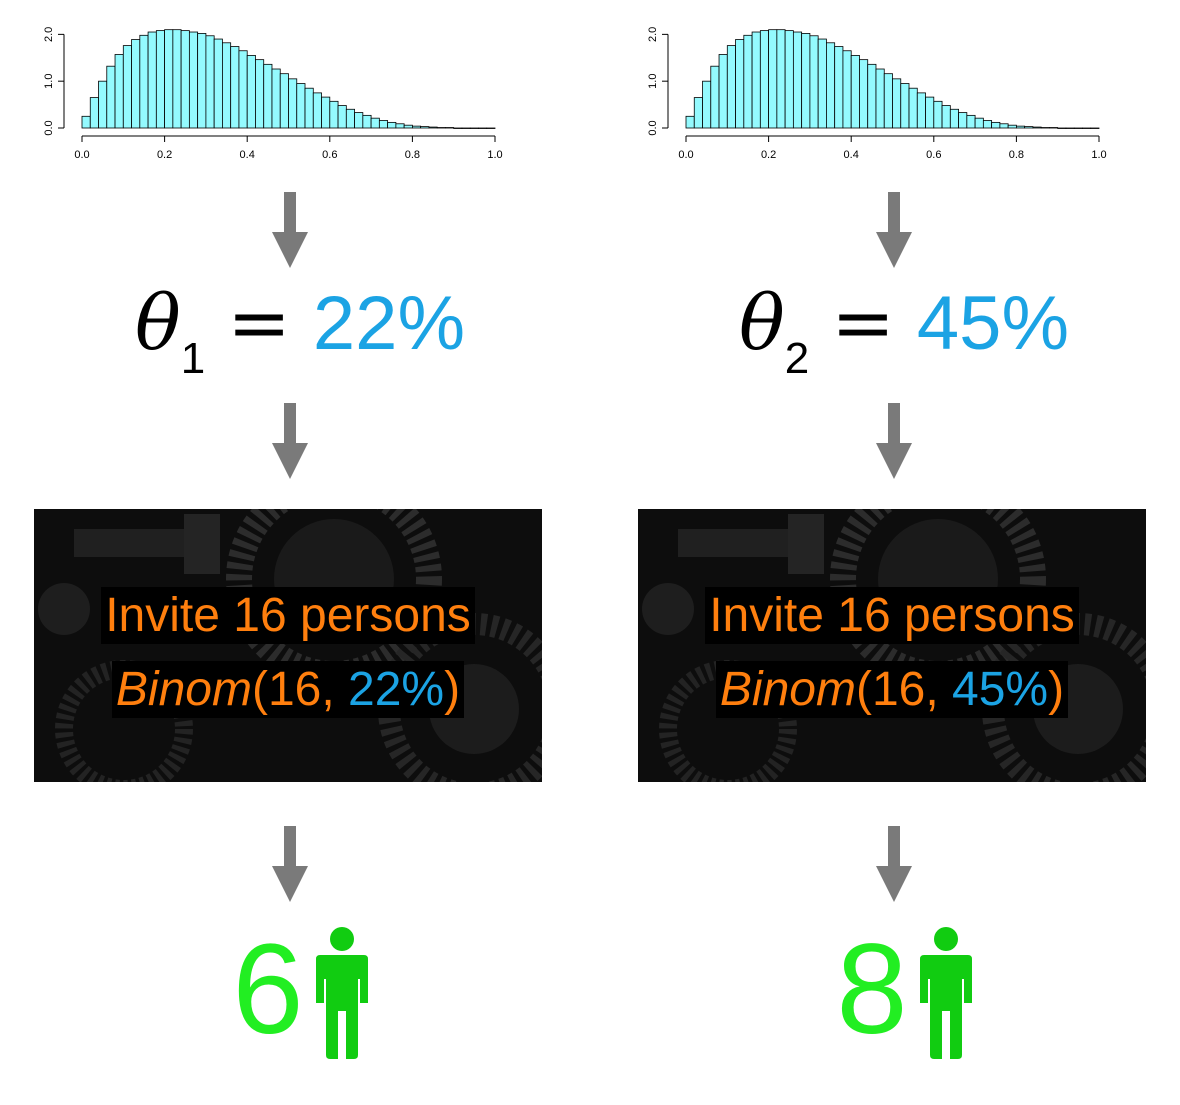 The height and width of the screenshot is (1105, 1180). Describe the element at coordinates (49, 34) in the screenshot. I see `y-tick-label: 2.0` at that location.